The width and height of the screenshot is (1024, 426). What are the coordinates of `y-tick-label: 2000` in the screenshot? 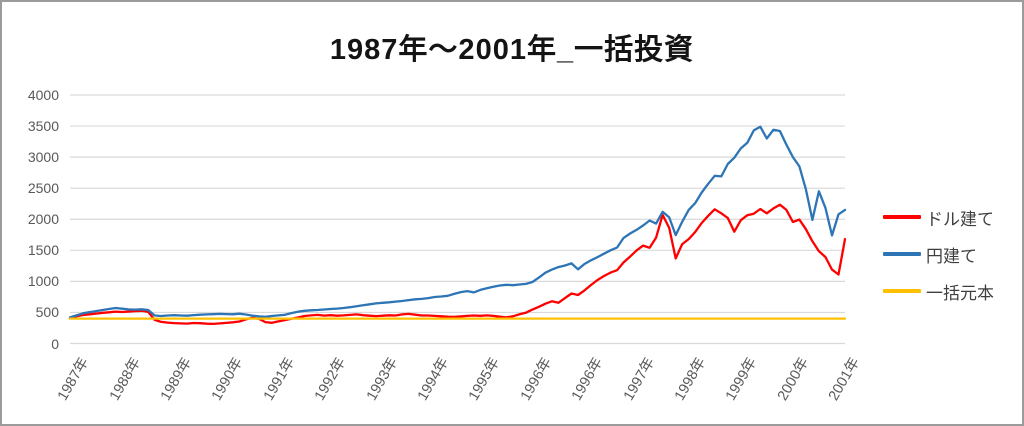 It's located at (43, 219).